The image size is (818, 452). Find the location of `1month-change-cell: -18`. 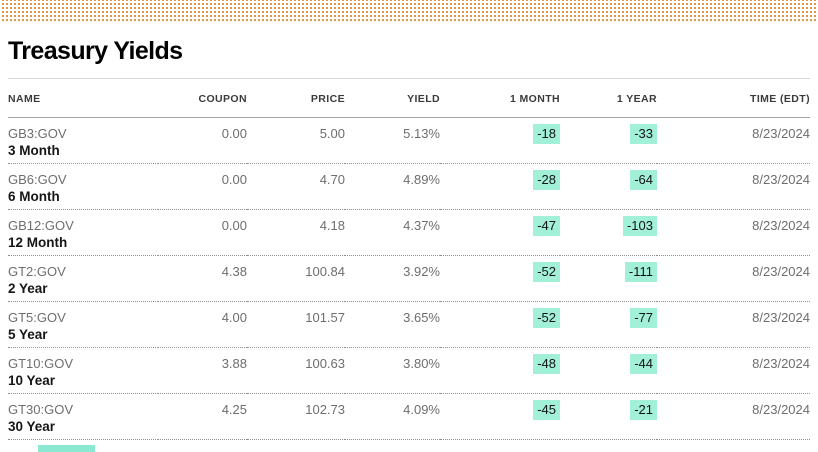

1month-change-cell: -18 is located at coordinates (500, 140).